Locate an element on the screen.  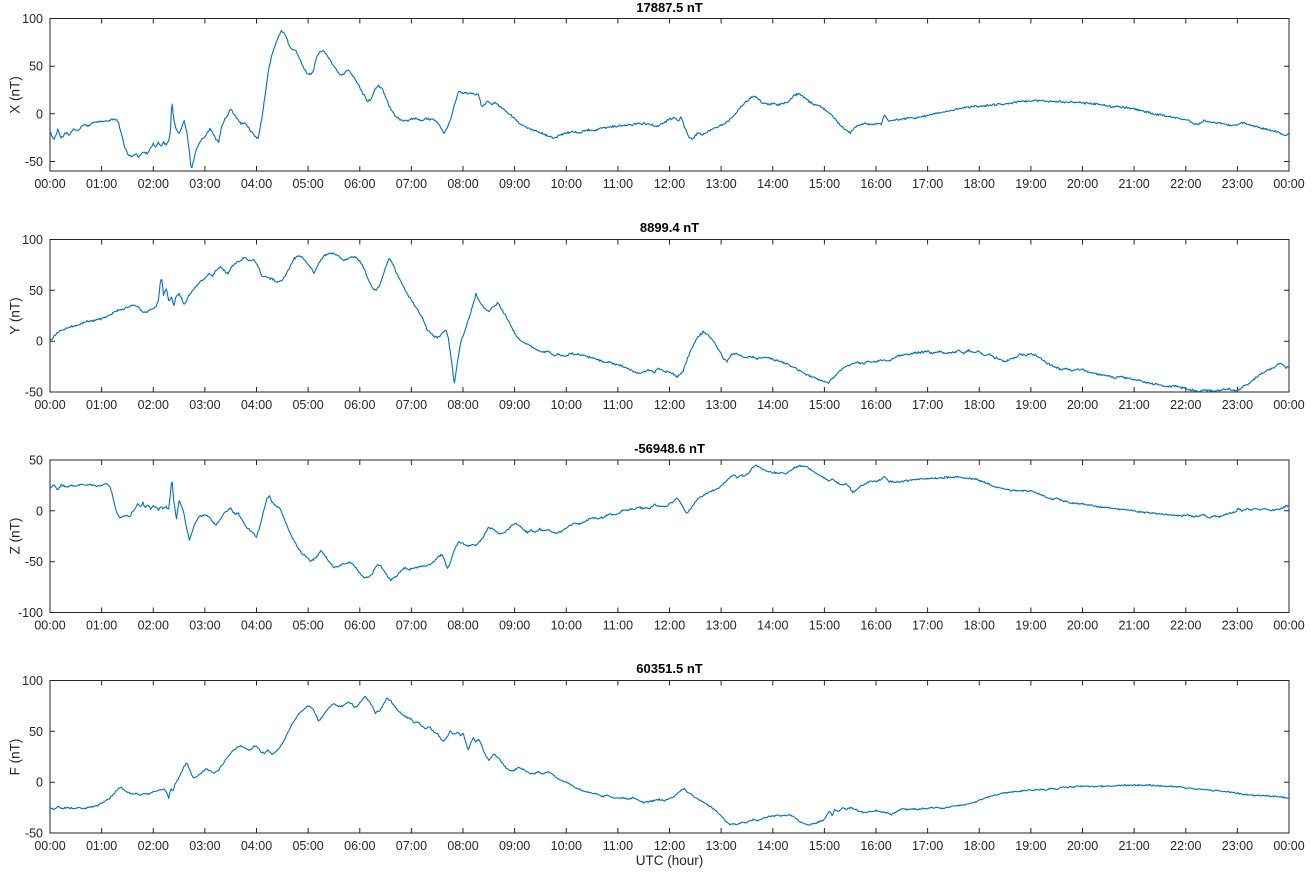
panel-x-title: 17887.5 nT is located at coordinates (669, 7).